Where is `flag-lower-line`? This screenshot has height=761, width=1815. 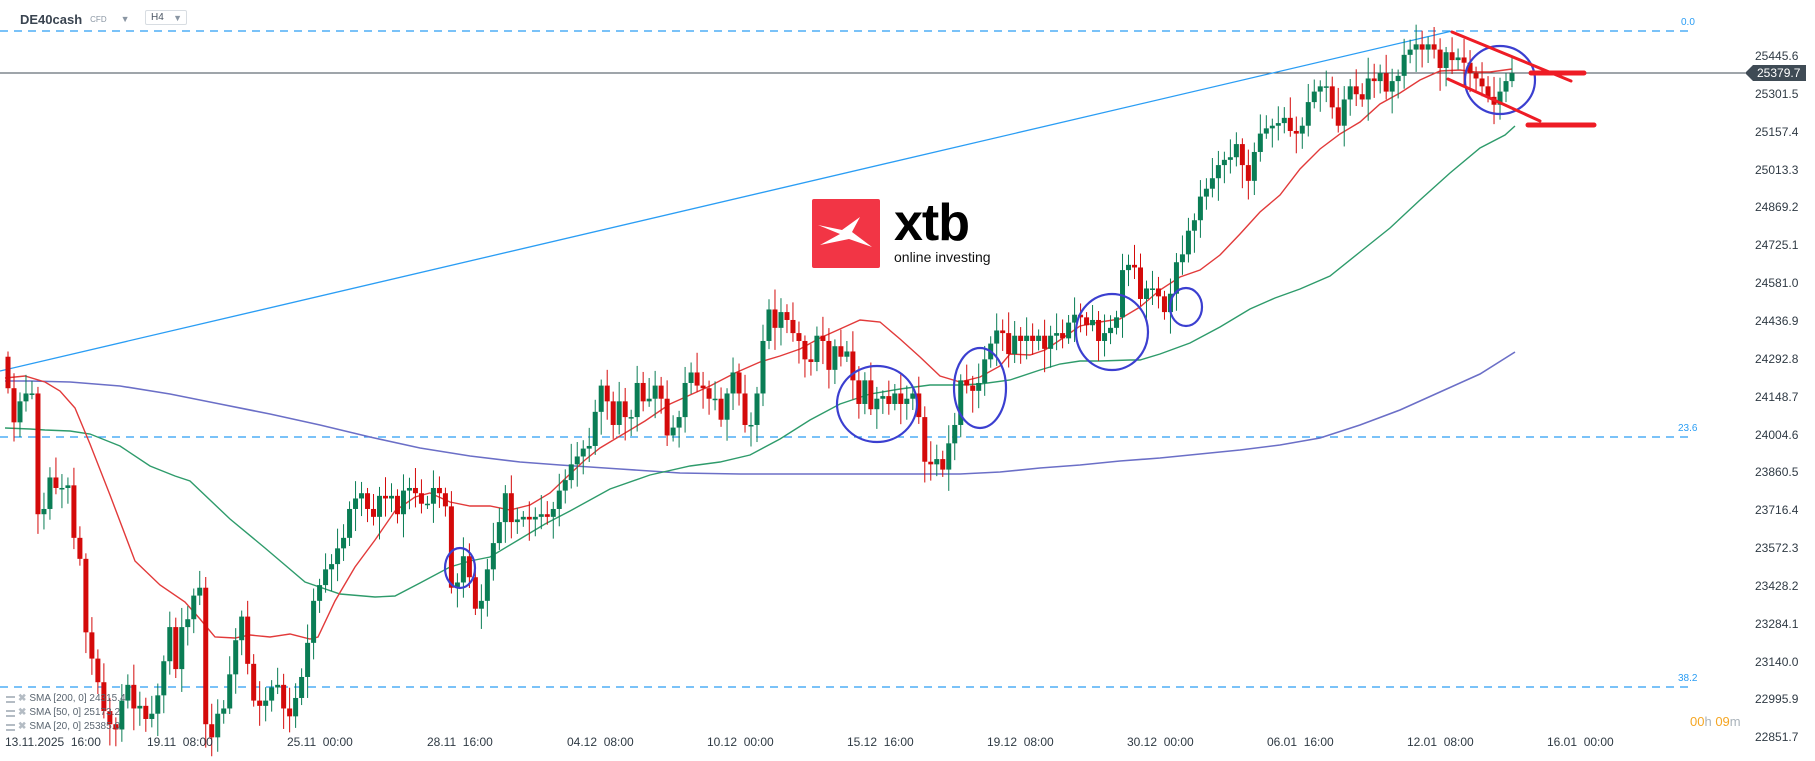 flag-lower-line is located at coordinates (1494, 100).